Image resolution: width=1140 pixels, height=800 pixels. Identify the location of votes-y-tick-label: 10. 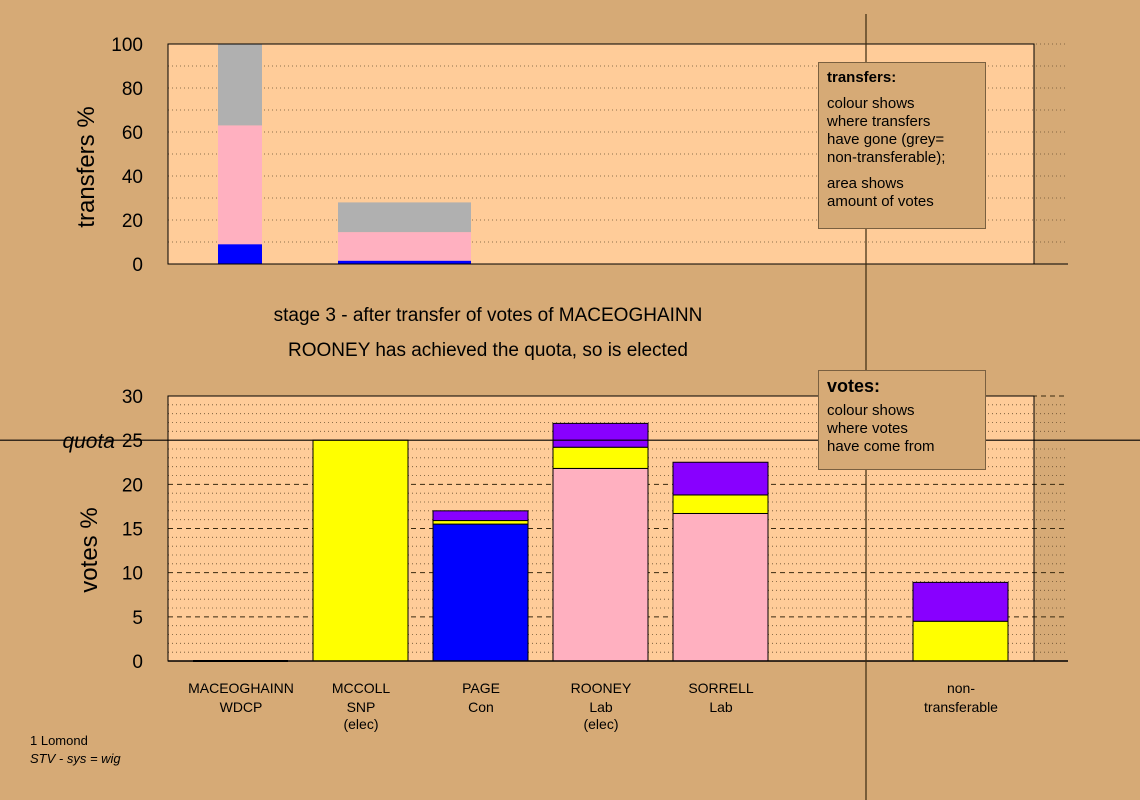
(132, 574).